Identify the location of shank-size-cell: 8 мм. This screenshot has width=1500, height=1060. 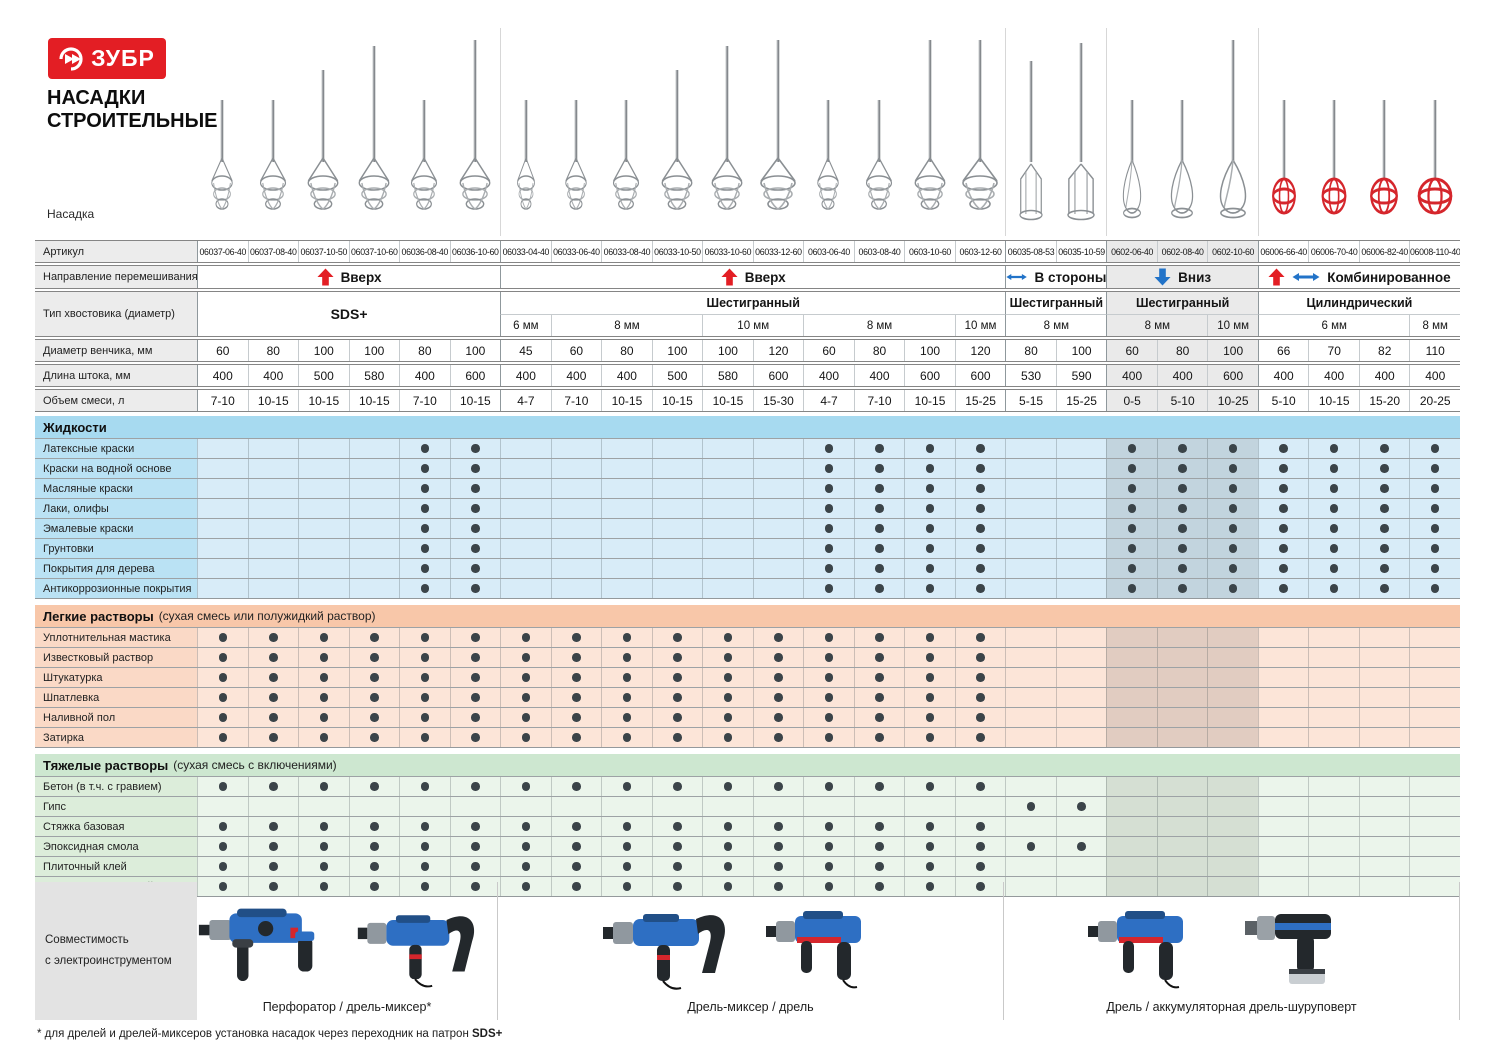
(1056, 325).